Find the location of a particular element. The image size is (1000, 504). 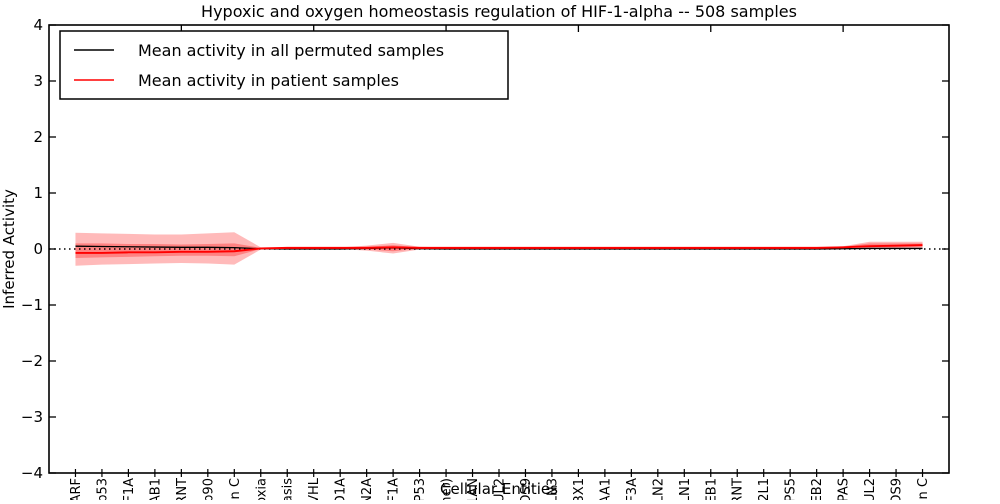

x-tick-label: HIF1A/Hsp90 is located at coordinates (208, 489).